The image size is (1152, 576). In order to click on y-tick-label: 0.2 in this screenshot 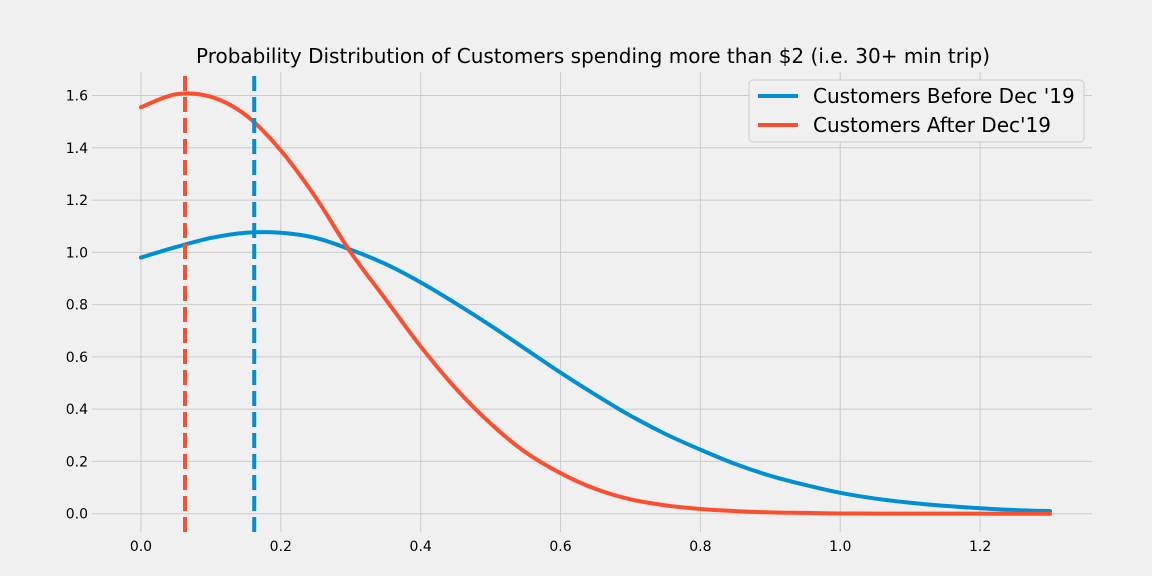, I will do `click(77, 462)`.